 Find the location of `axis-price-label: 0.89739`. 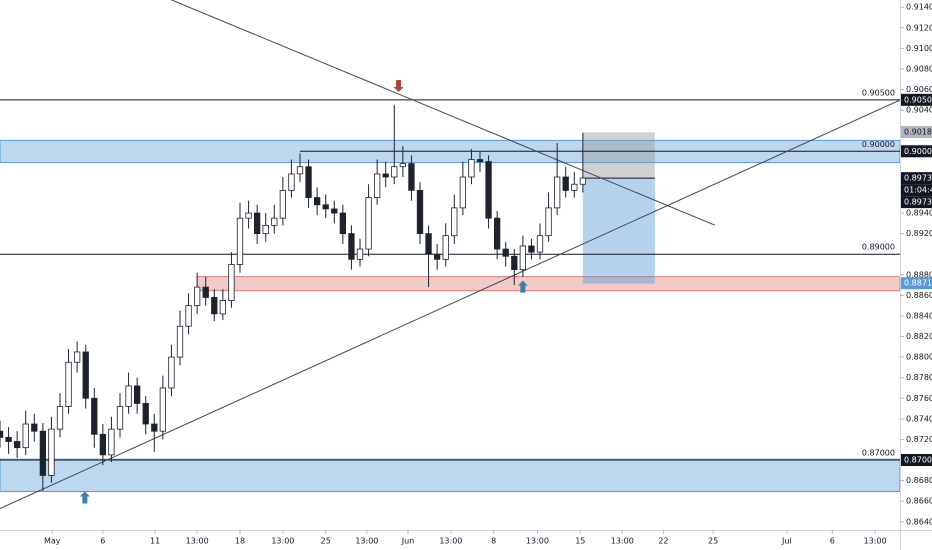

axis-price-label: 0.89739 is located at coordinates (918, 178).